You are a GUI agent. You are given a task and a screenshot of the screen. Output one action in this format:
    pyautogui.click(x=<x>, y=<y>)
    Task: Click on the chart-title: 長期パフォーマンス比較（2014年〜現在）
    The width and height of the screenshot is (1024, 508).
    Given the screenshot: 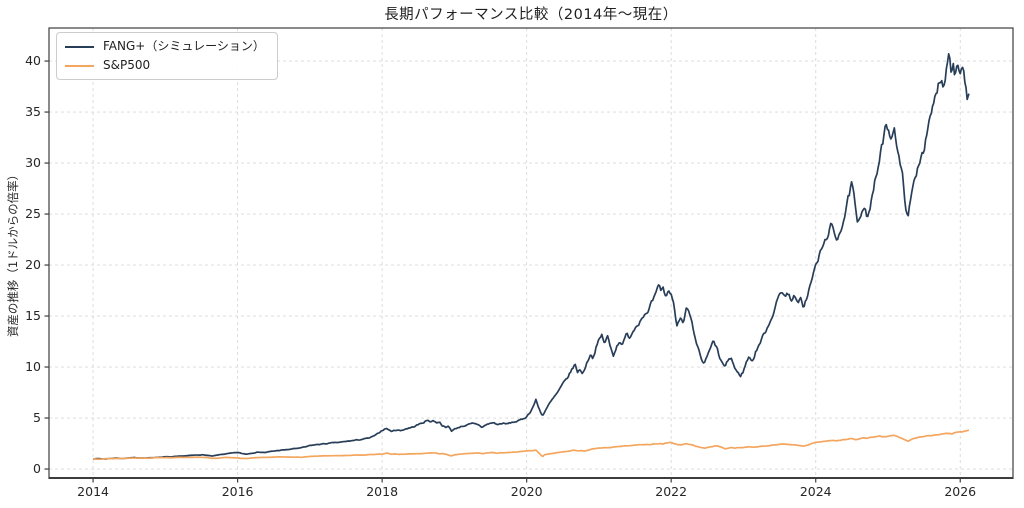 What is the action you would take?
    pyautogui.click(x=531, y=15)
    